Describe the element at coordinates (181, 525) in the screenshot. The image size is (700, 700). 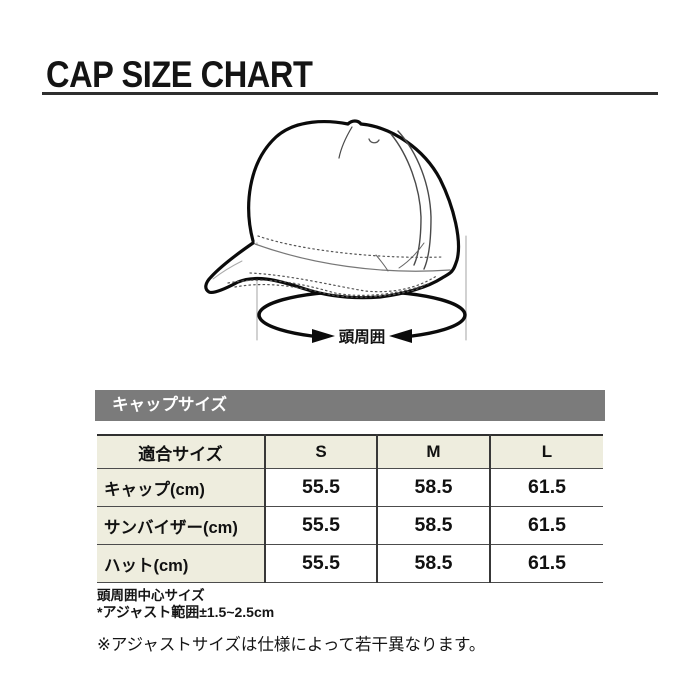
I see `row-label-sun-visor: サンバイザー(cm)` at that location.